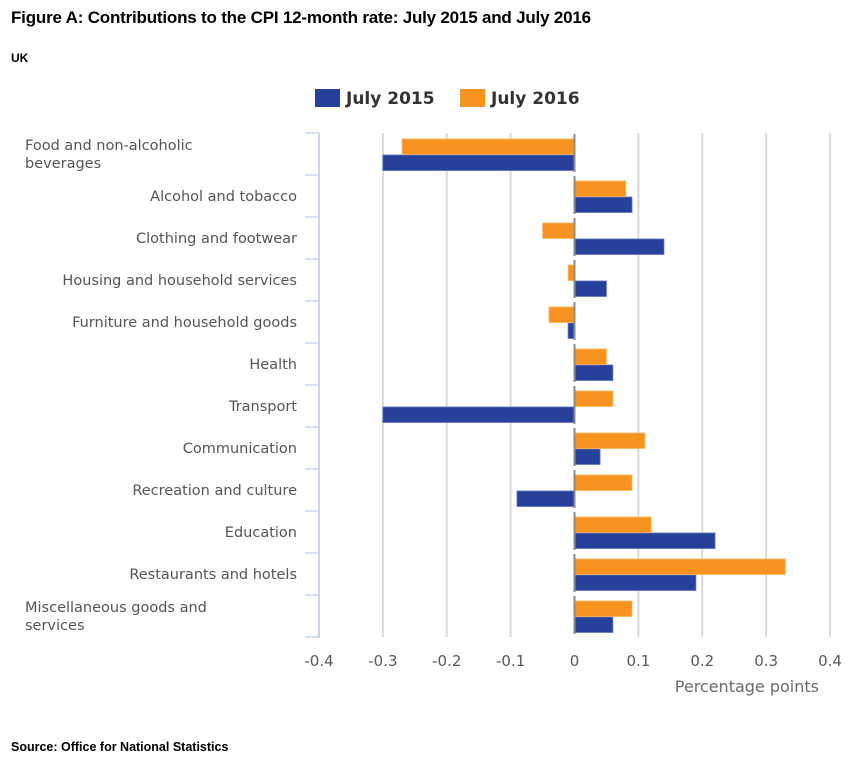 This screenshot has height=764, width=857. Describe the element at coordinates (20, 58) in the screenshot. I see `figure-subtitle: UK` at that location.